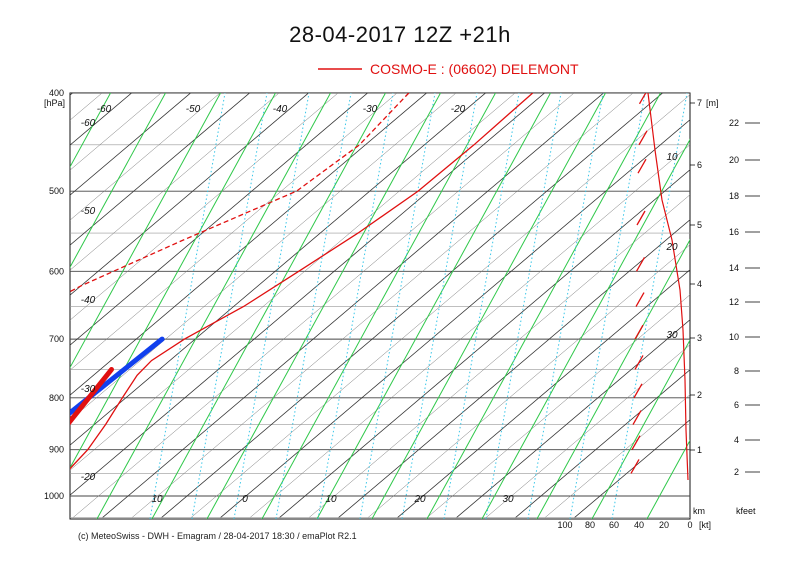 This screenshot has height=564, width=800. Describe the element at coordinates (56, 339) in the screenshot. I see `pressure-tick-label: 700` at that location.